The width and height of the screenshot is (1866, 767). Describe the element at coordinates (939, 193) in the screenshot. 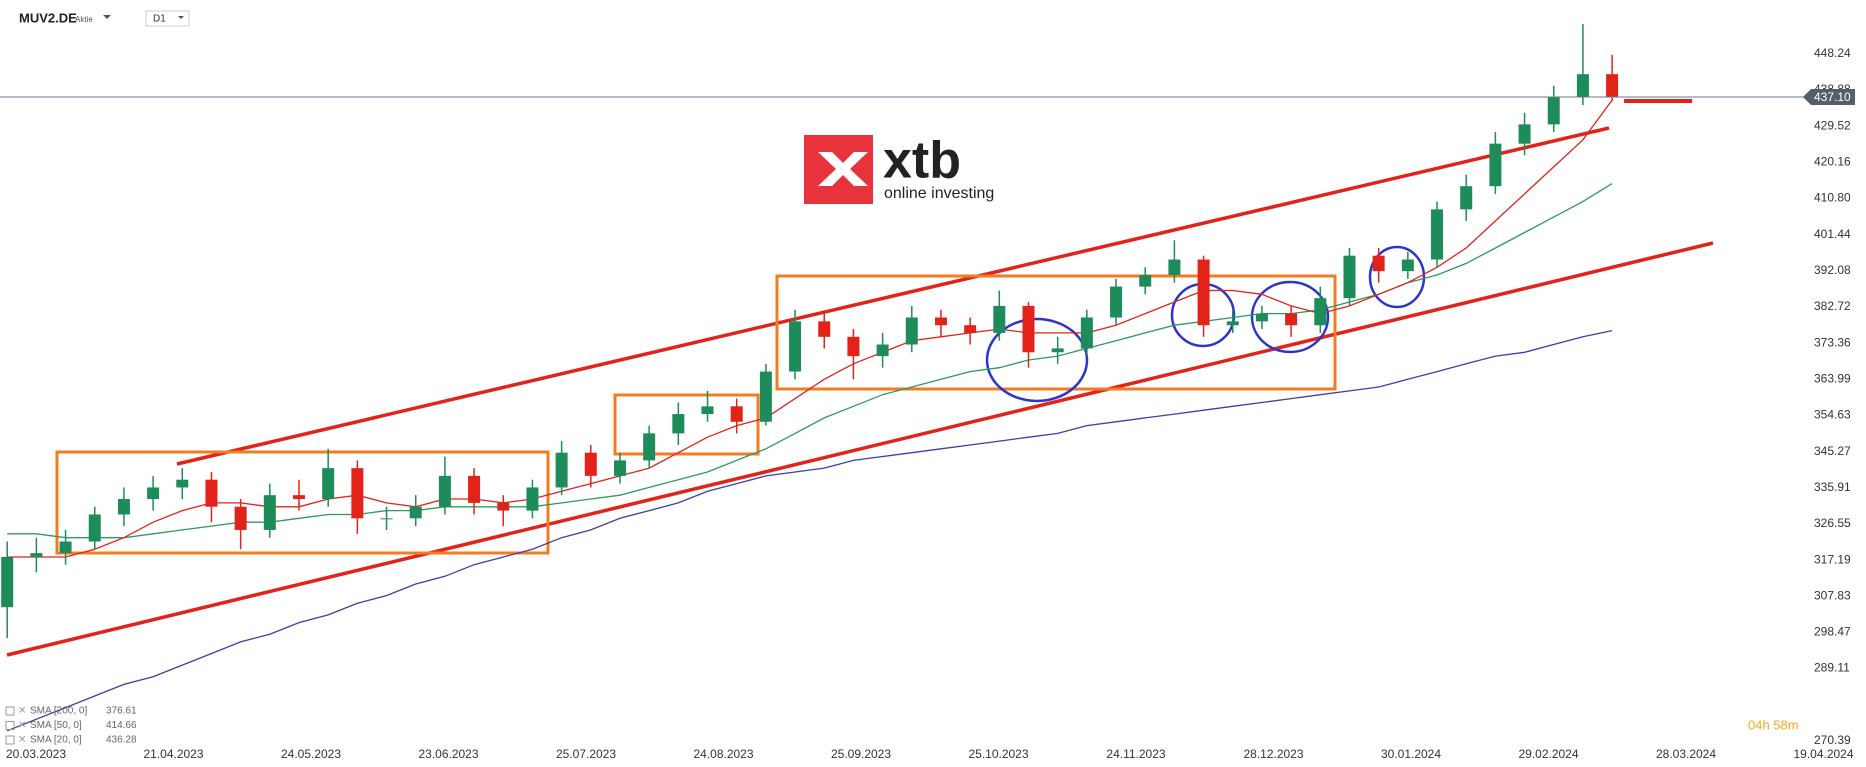

I see `logo-tagline: online investing` at that location.